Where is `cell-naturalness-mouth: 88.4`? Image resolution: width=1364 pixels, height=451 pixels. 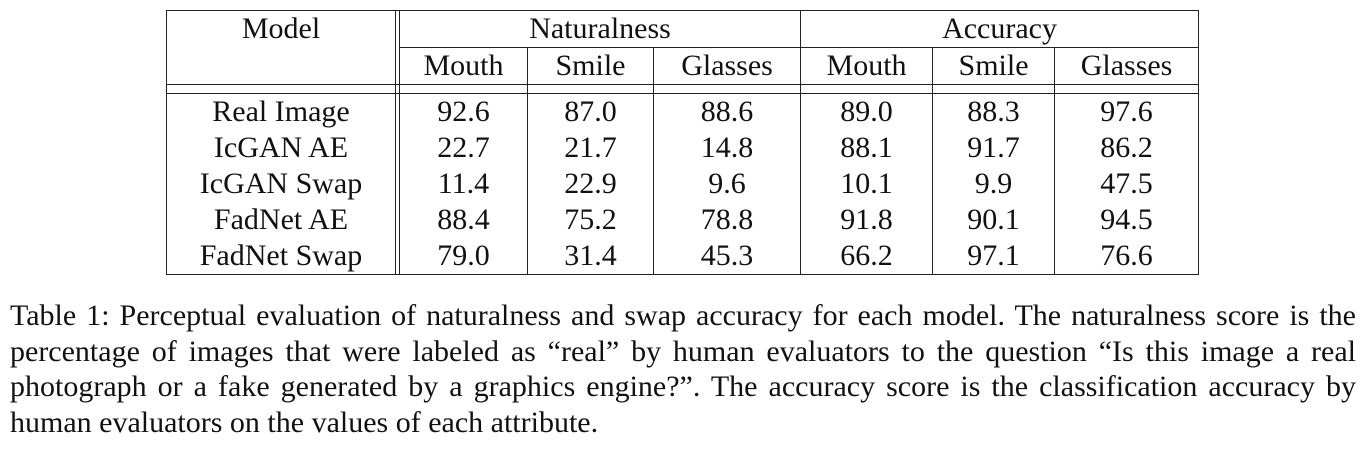 cell-naturalness-mouth: 88.4 is located at coordinates (463, 219).